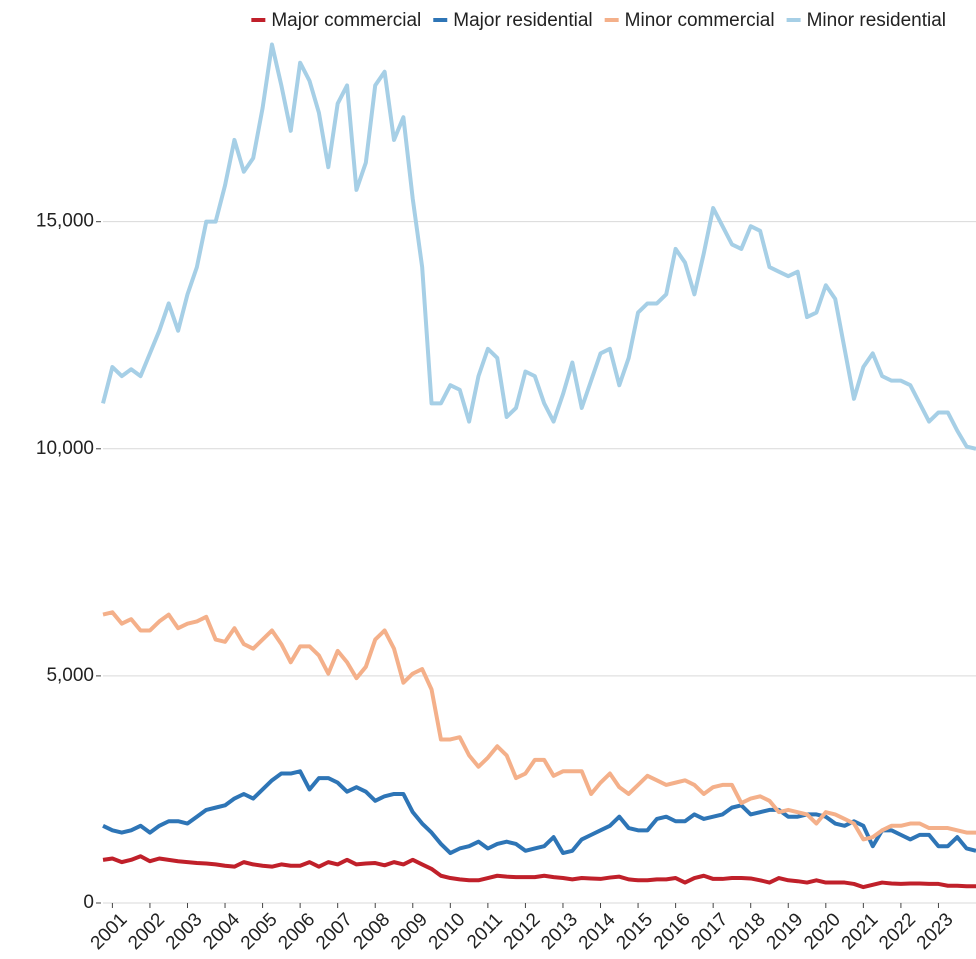  I want to click on x-tick-label: 2022, so click(897, 931).